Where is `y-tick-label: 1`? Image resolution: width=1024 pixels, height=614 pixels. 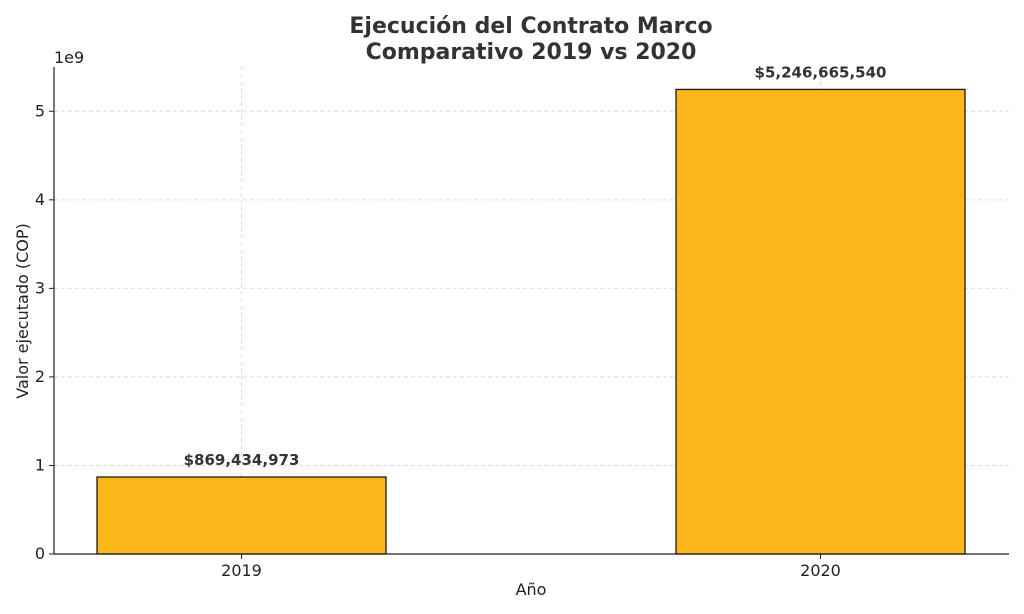
y-tick-label: 1 is located at coordinates (40, 464).